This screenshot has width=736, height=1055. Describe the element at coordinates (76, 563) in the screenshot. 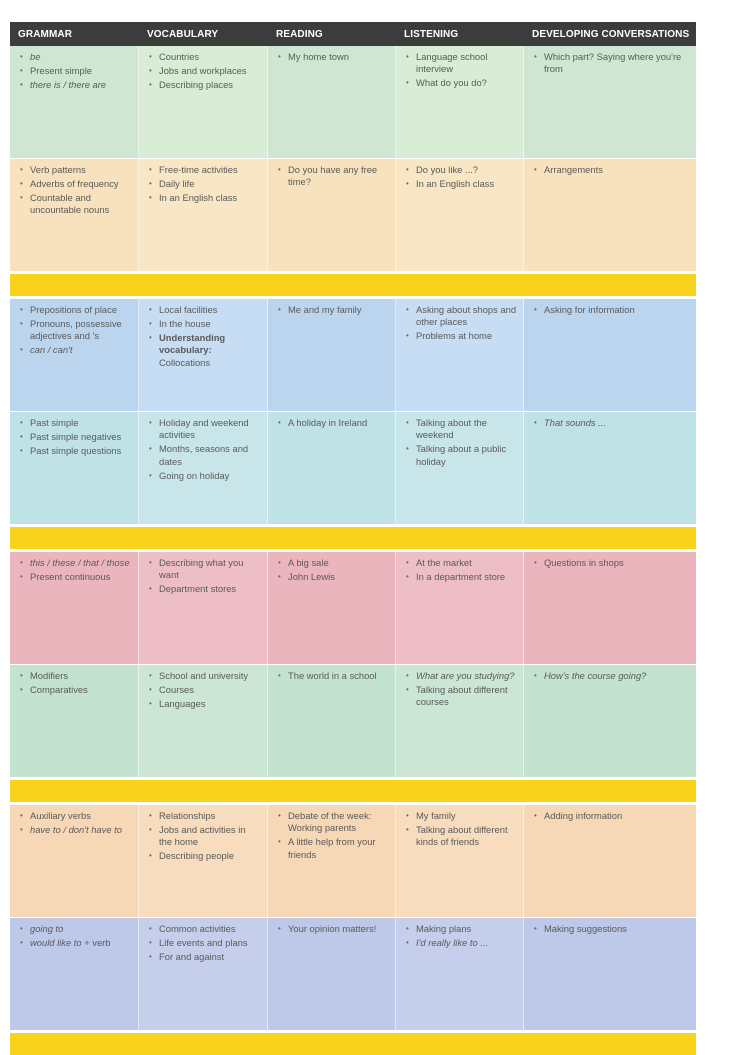

I see `list-item: this / these / that / those` at that location.